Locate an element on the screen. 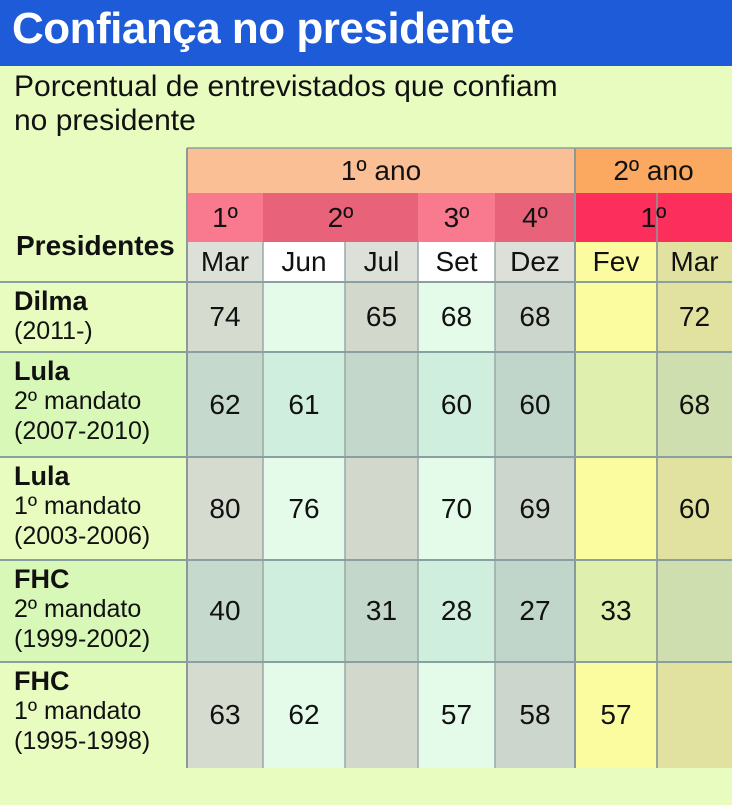 The width and height of the screenshot is (732, 805). row-label: FHC 1º mandato (1995-1998) is located at coordinates (82, 711).